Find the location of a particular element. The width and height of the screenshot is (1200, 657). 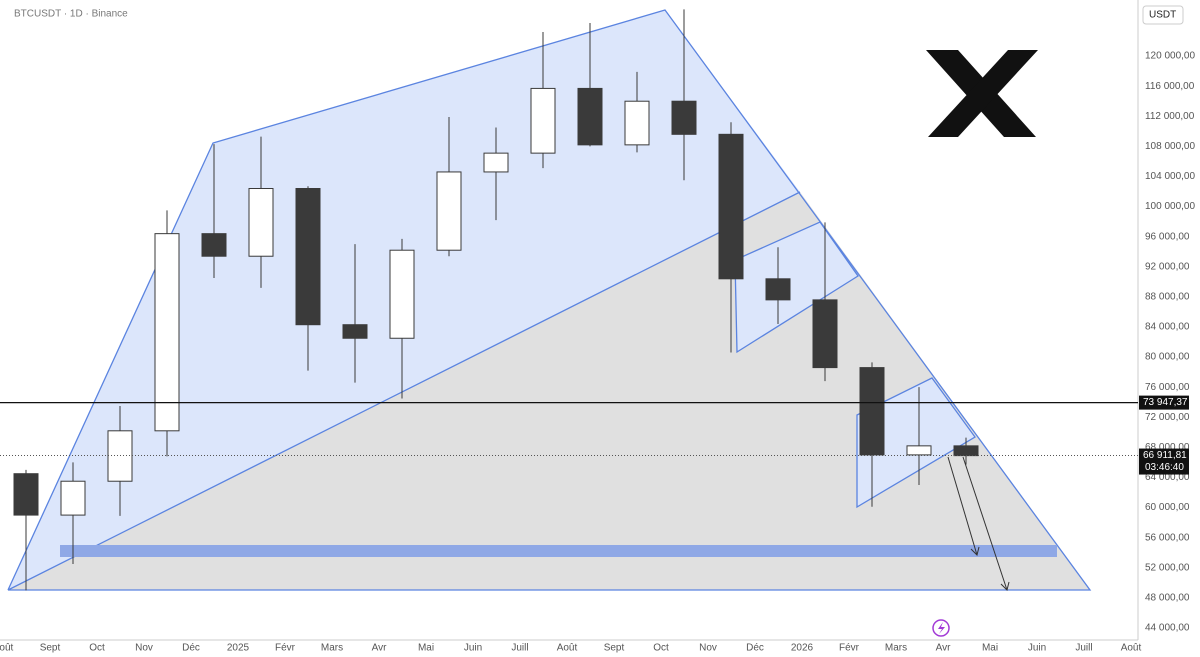

last-price-box is located at coordinates (1164, 461).